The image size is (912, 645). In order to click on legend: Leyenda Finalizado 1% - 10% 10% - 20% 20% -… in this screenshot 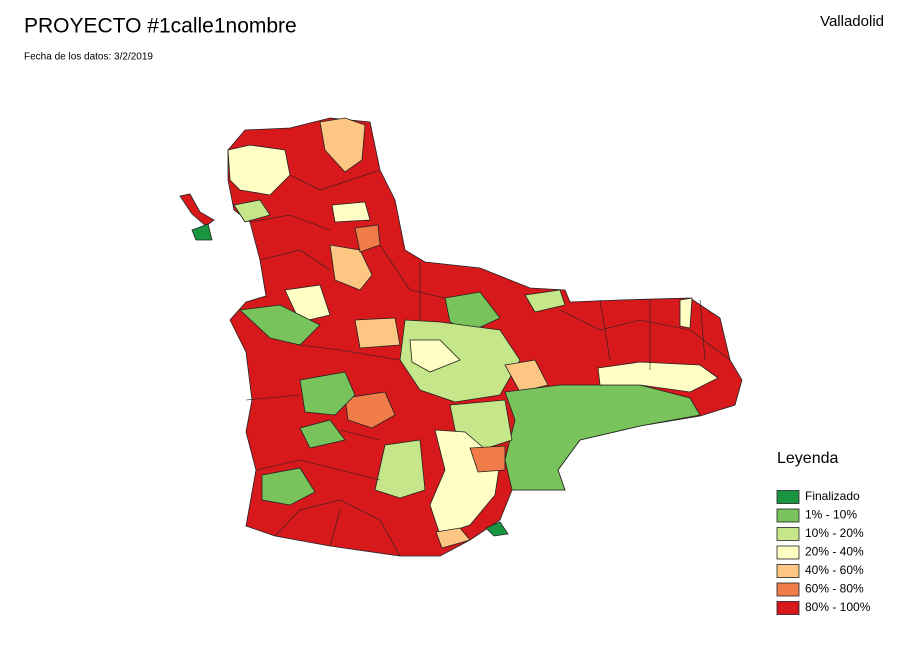, I will do `click(823, 532)`.